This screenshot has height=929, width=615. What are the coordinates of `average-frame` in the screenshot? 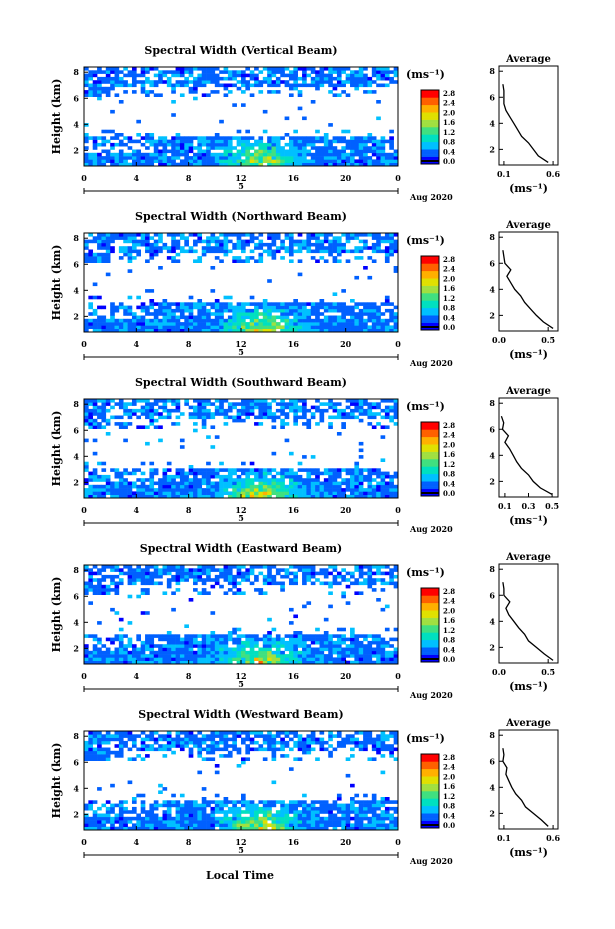 It's located at (528, 613).